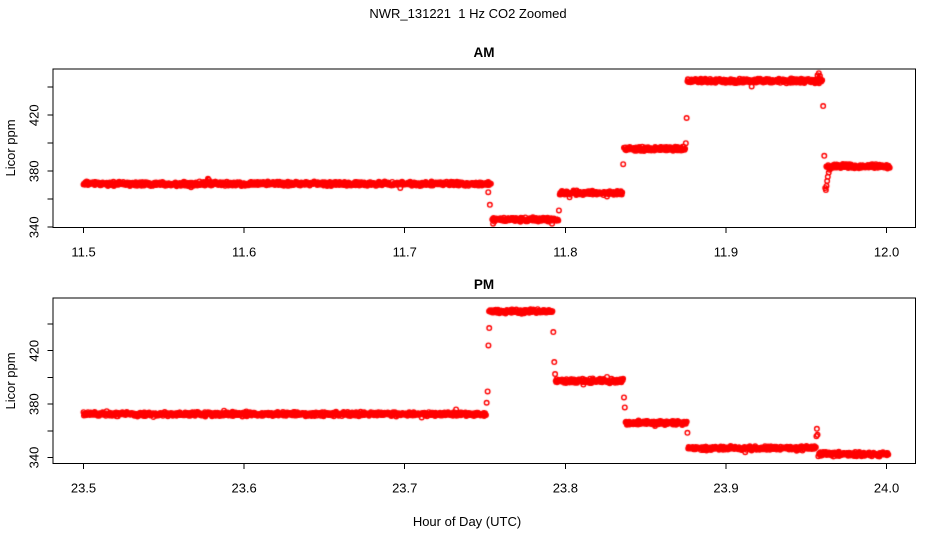 The width and height of the screenshot is (936, 540). I want to click on pm-y-tick-label: 420, so click(34, 351).